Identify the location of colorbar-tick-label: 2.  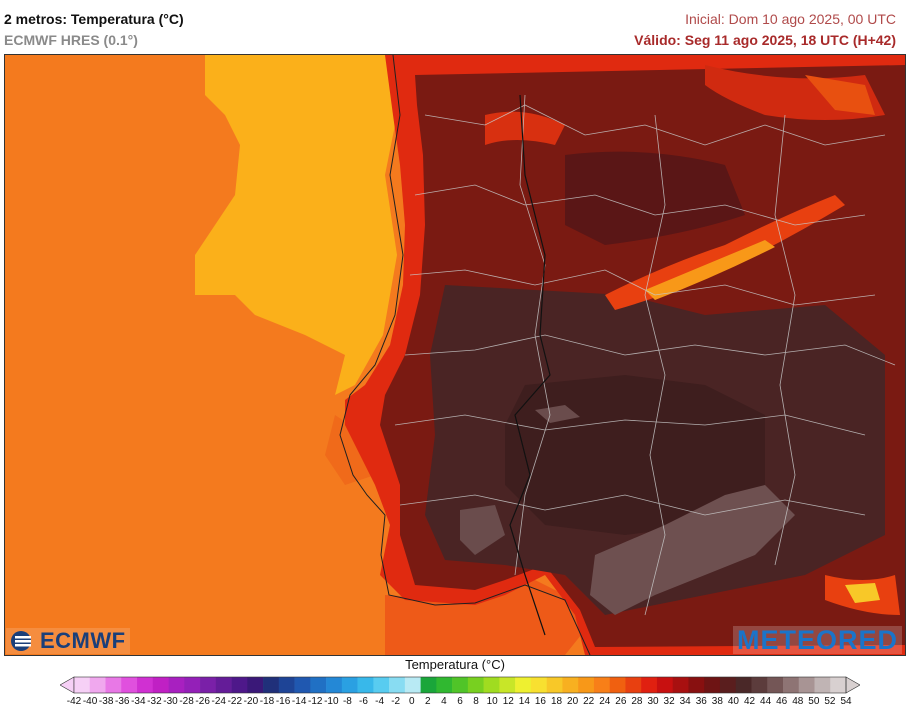
(428, 701).